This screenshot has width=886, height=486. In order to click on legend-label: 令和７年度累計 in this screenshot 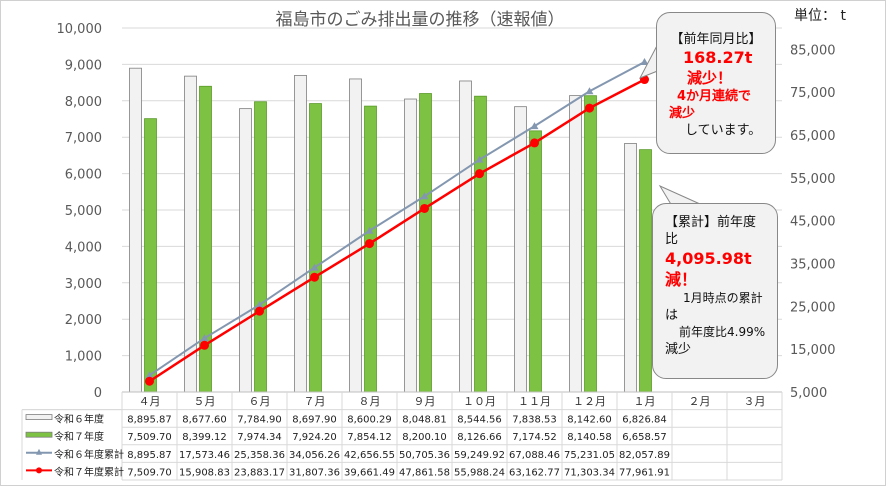, I will do `click(89, 471)`.